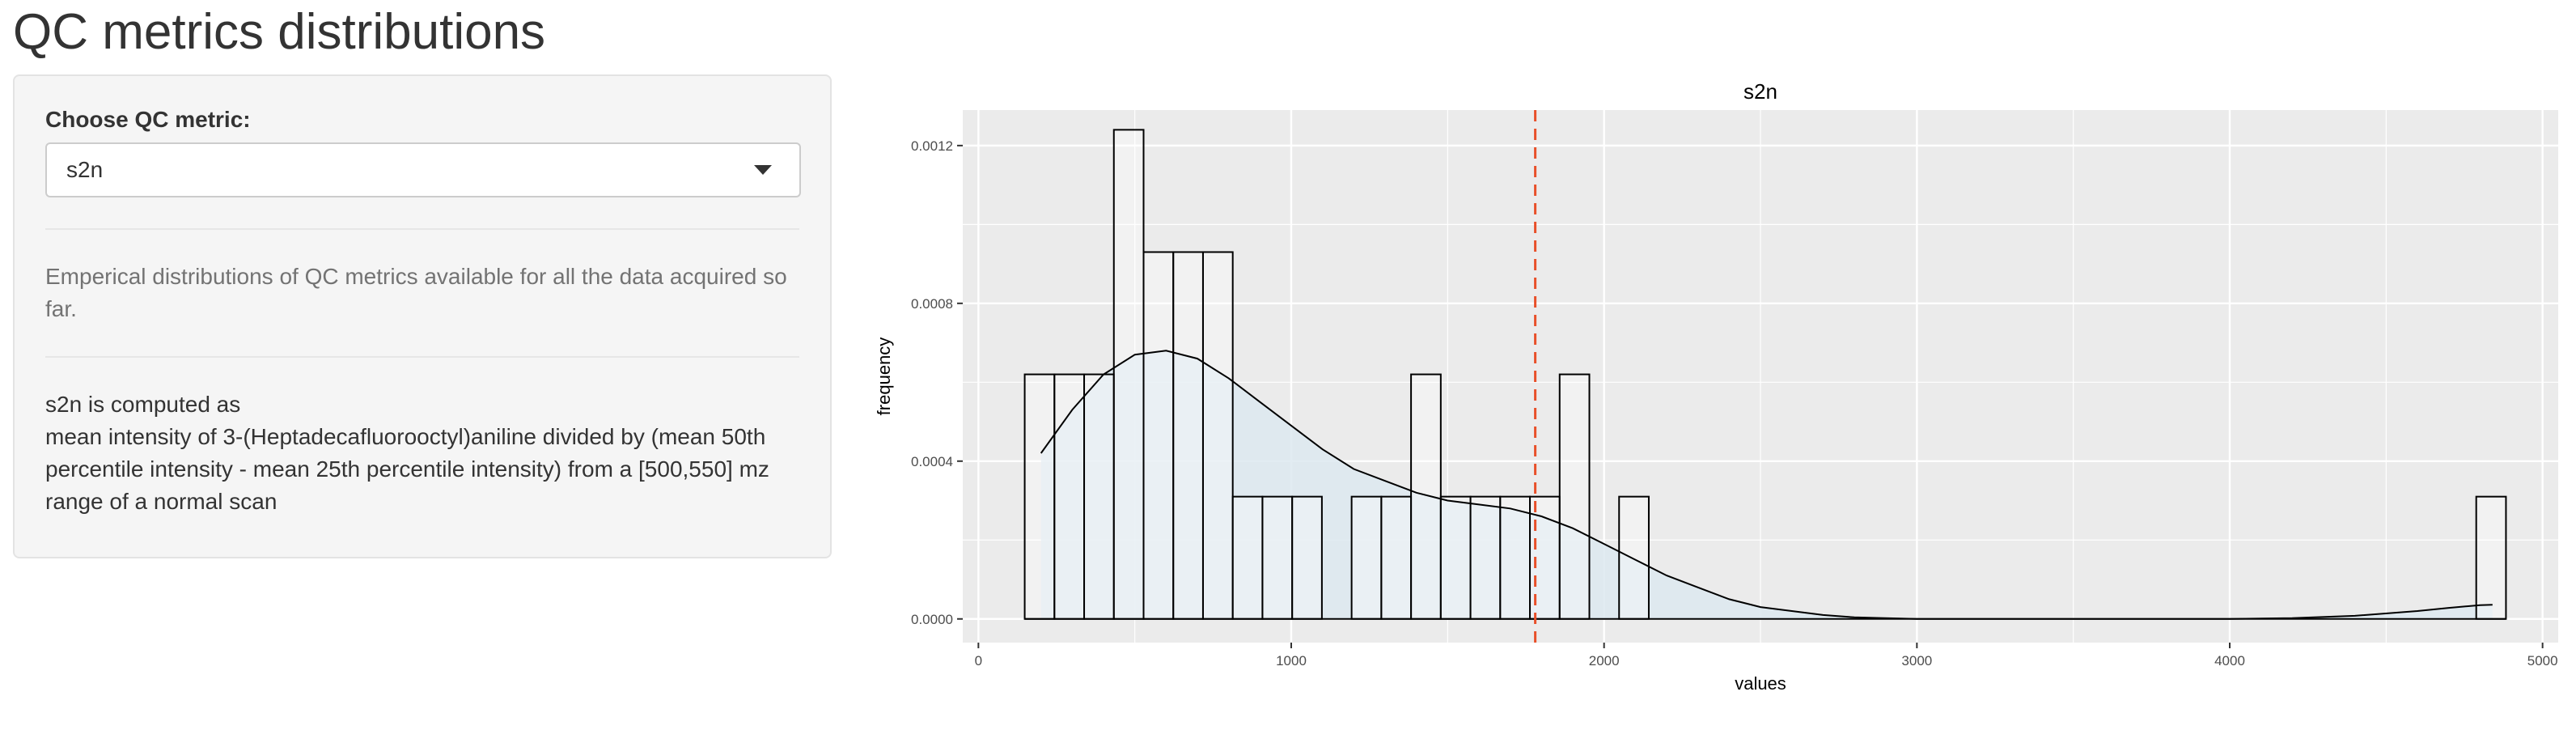 The width and height of the screenshot is (2576, 730). Describe the element at coordinates (937, 382) in the screenshot. I see `y-axis: 0.0000 0.0004 0.0008 0.0012` at that location.